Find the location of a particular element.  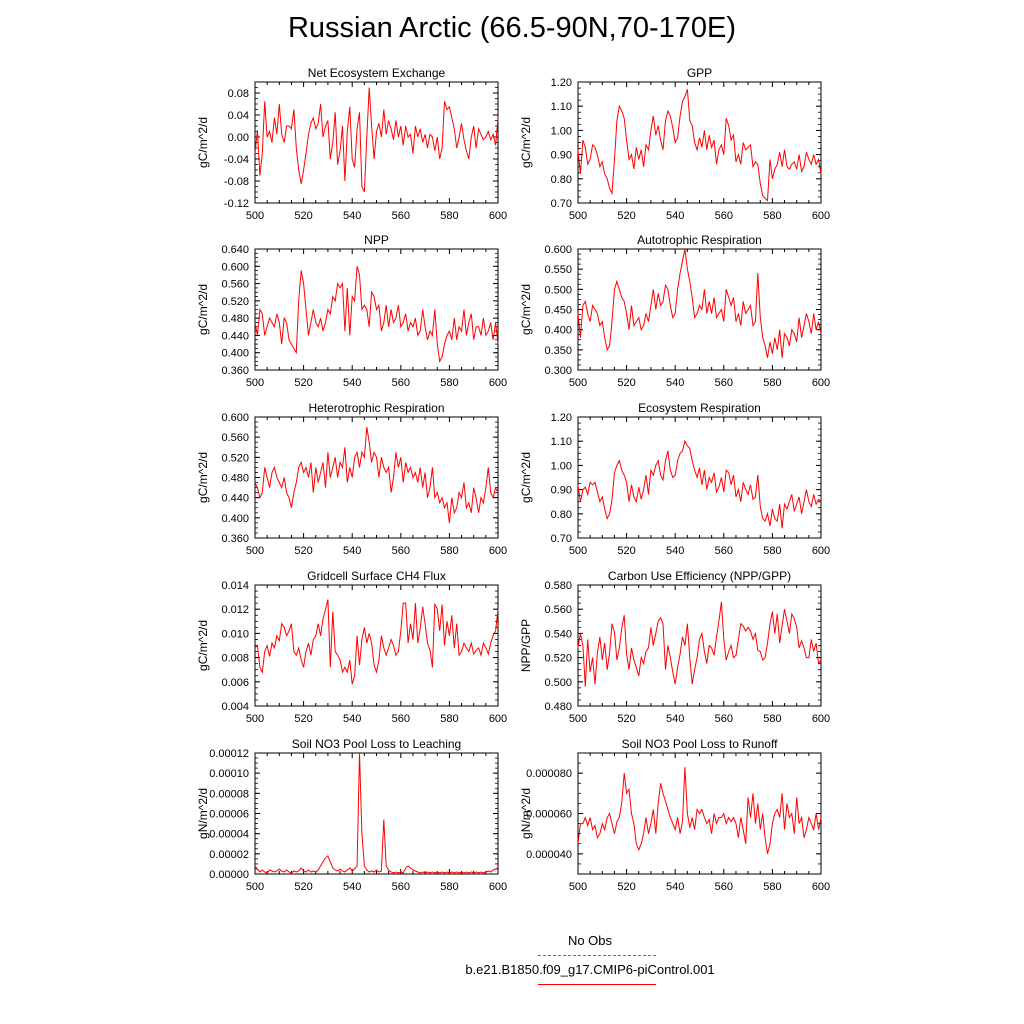

chart-title: GPP is located at coordinates (699, 73).